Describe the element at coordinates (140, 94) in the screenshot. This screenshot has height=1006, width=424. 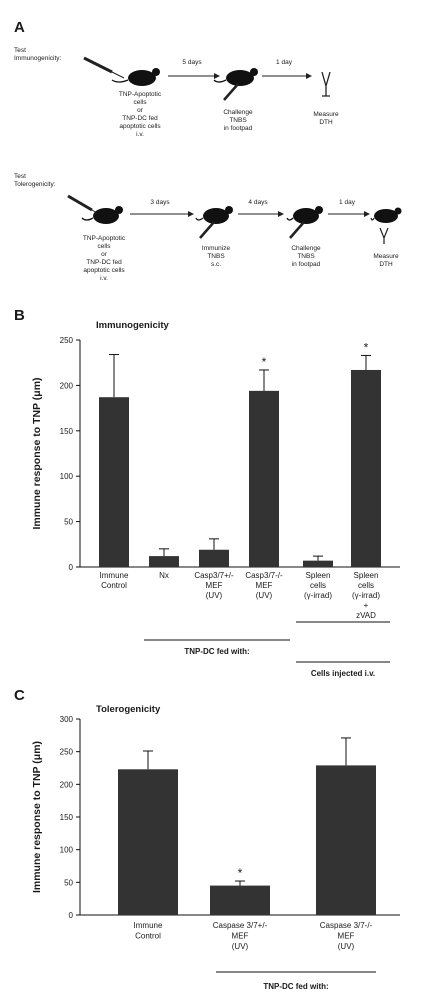
I see `inject-line: TNP-Apoptotic` at that location.